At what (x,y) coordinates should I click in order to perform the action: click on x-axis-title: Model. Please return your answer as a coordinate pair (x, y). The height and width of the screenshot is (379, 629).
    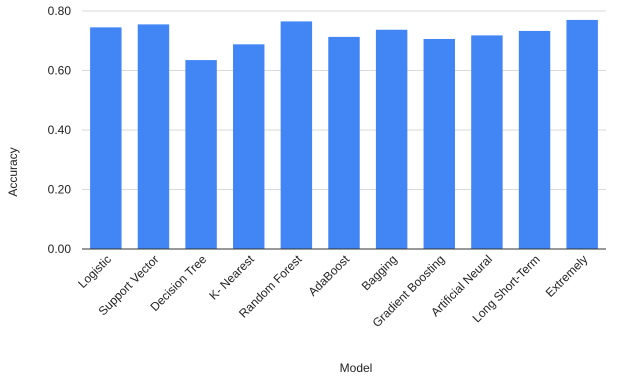
    Looking at the image, I should click on (356, 368).